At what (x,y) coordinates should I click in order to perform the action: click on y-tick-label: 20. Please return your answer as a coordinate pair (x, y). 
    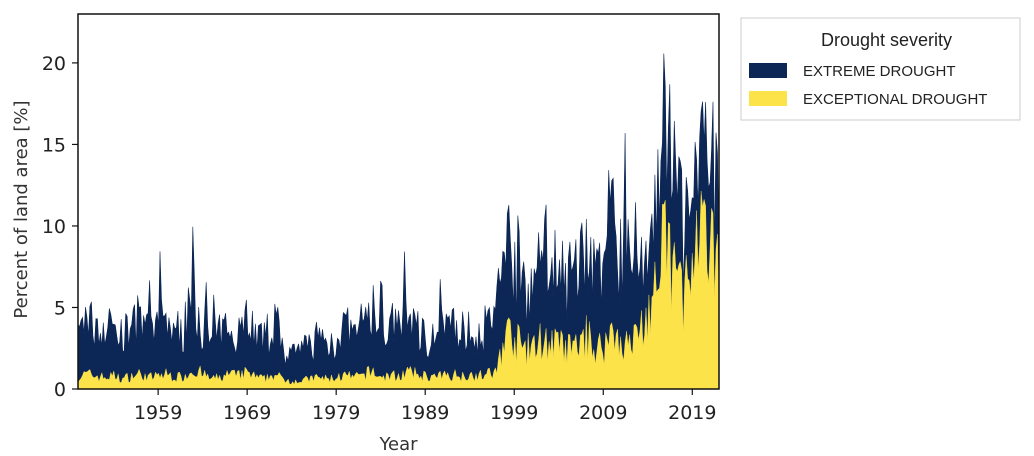
    Looking at the image, I should click on (54, 64).